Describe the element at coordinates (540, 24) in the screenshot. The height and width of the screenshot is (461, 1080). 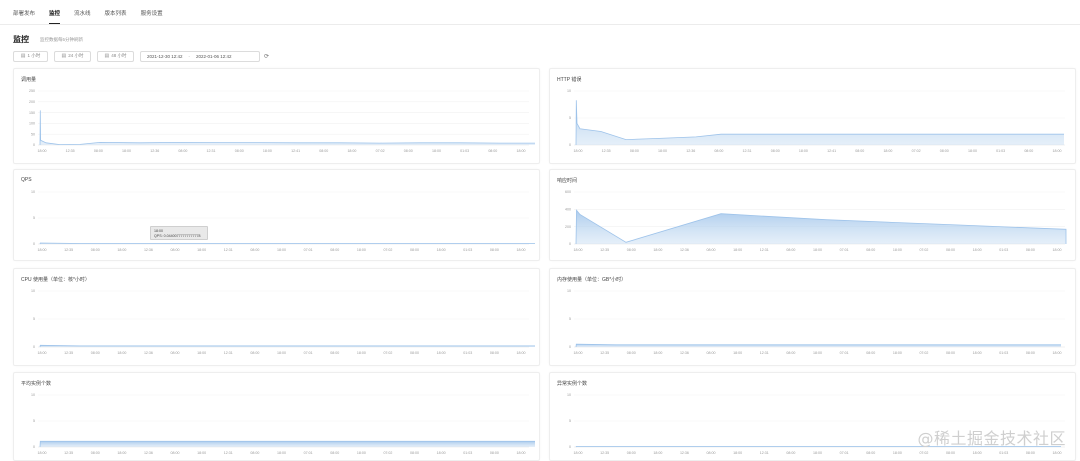
I see `tab-divider` at that location.